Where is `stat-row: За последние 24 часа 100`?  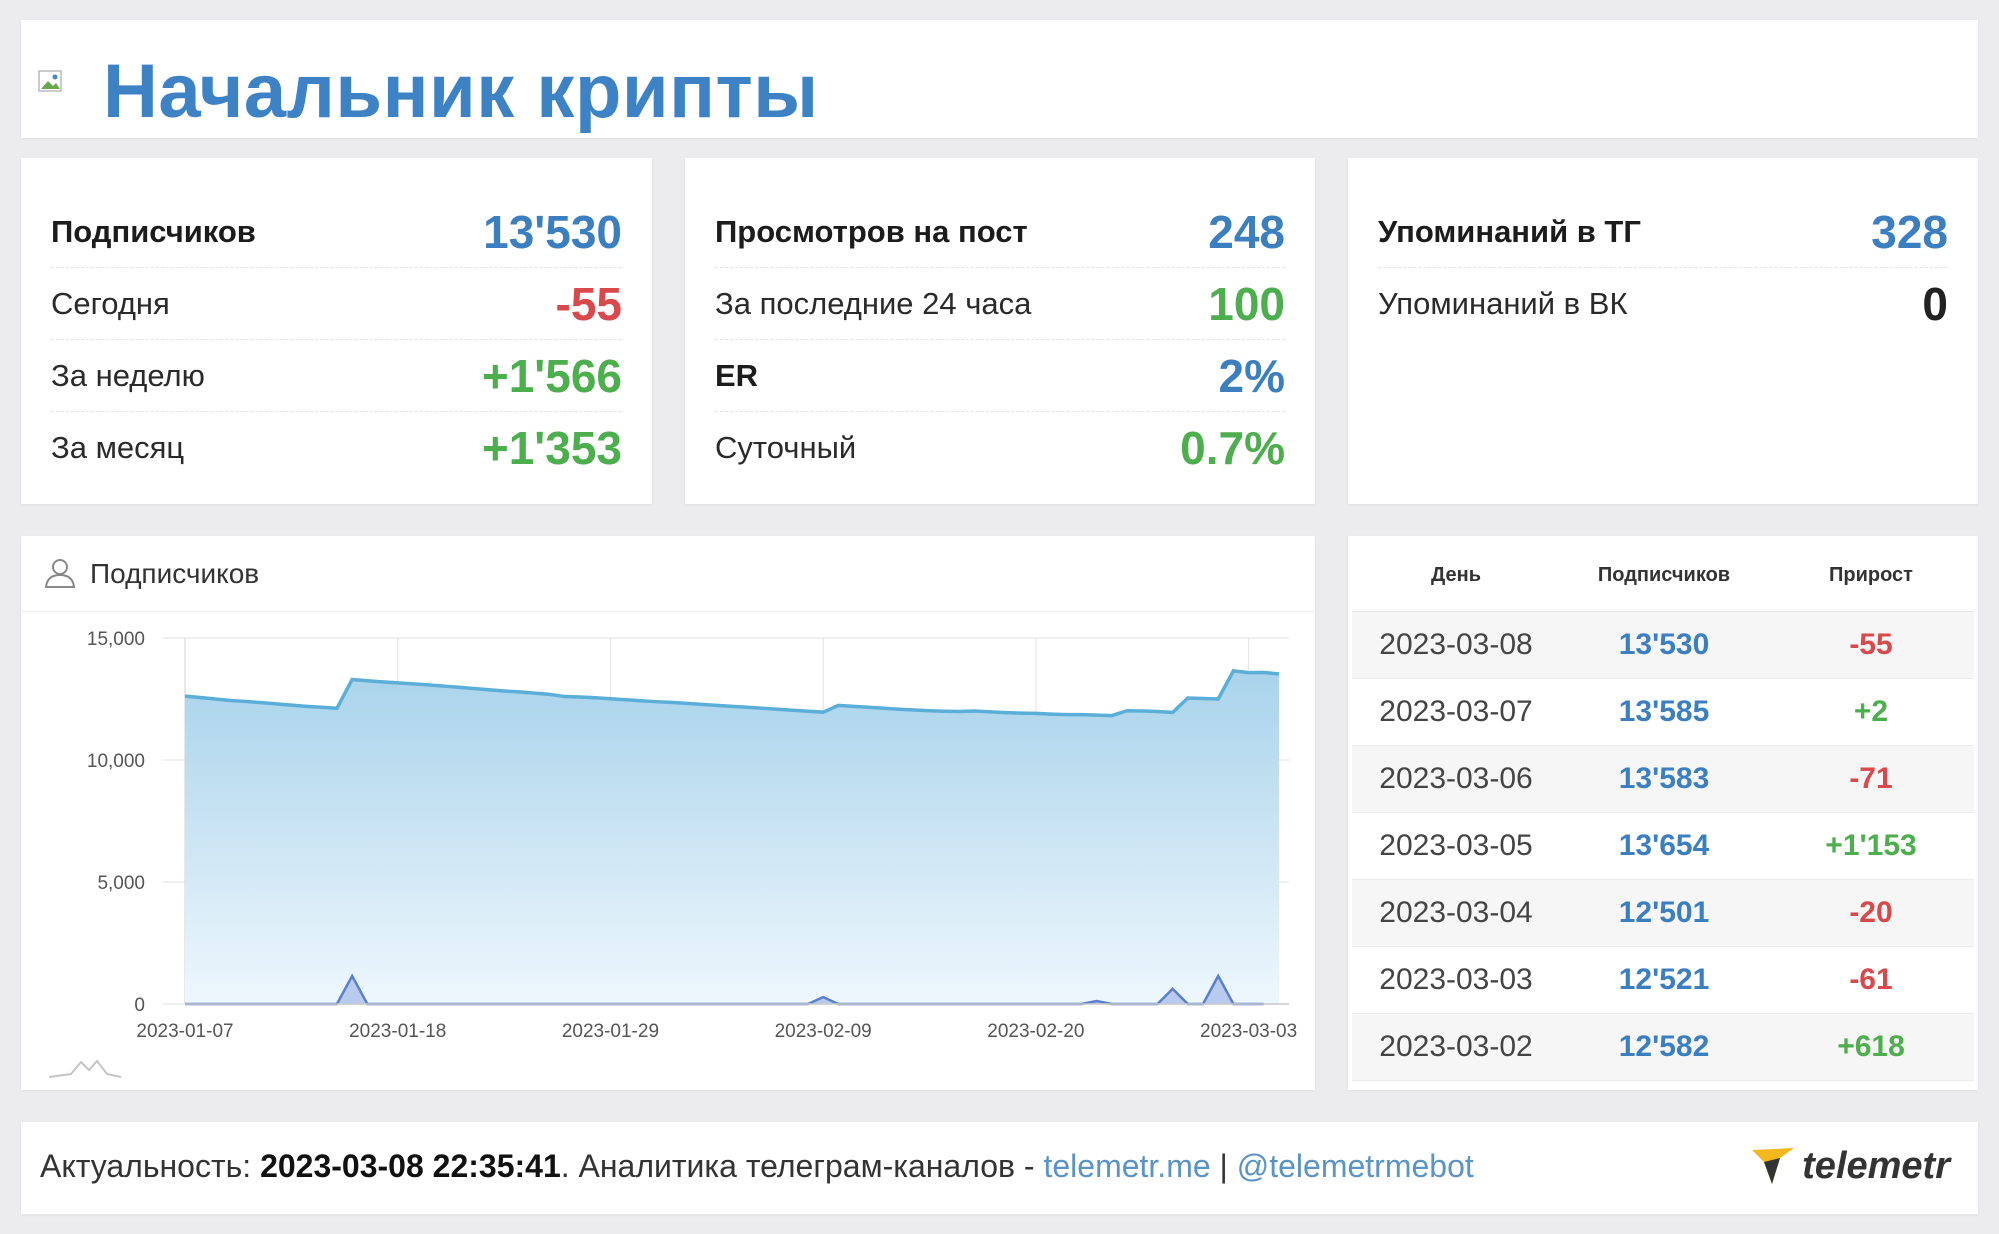 stat-row: За последние 24 часа 100 is located at coordinates (1000, 304).